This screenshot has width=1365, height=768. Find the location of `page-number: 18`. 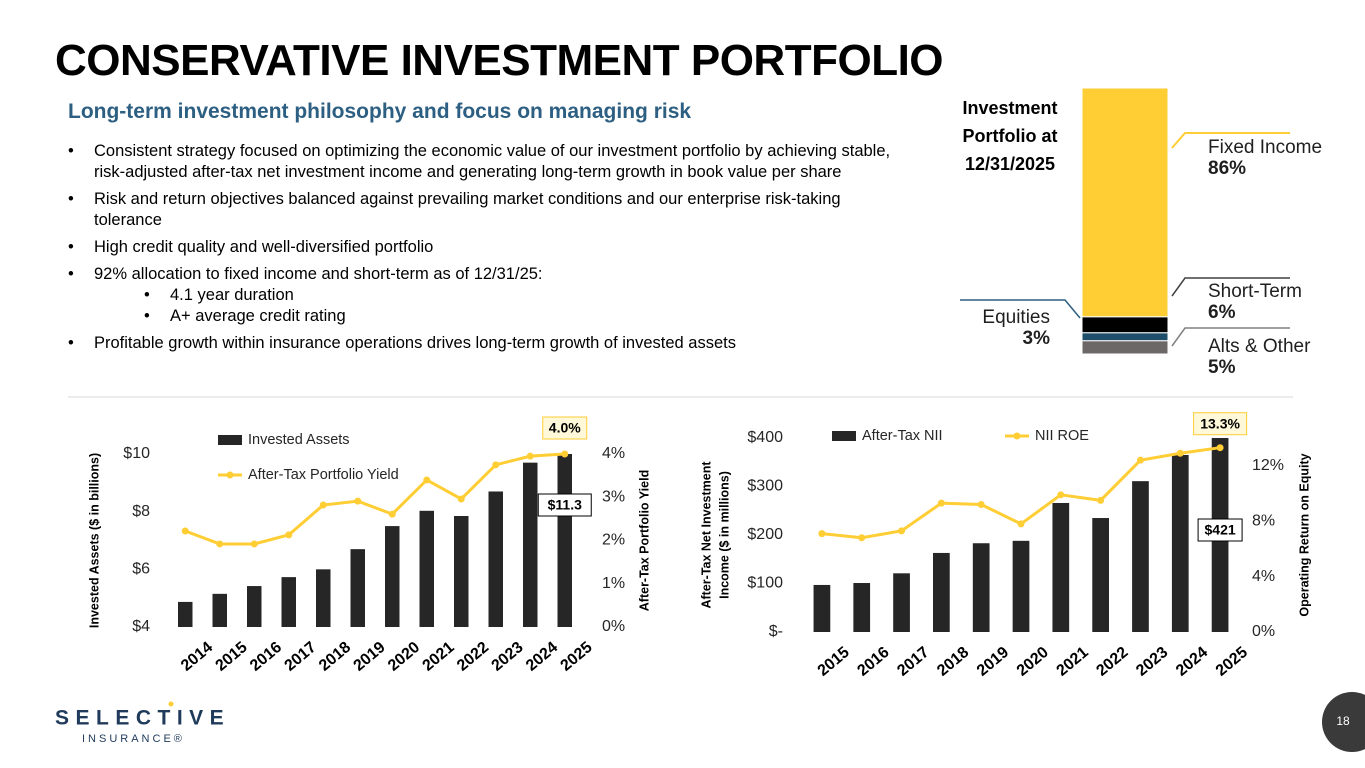

page-number: 18 is located at coordinates (1343, 721).